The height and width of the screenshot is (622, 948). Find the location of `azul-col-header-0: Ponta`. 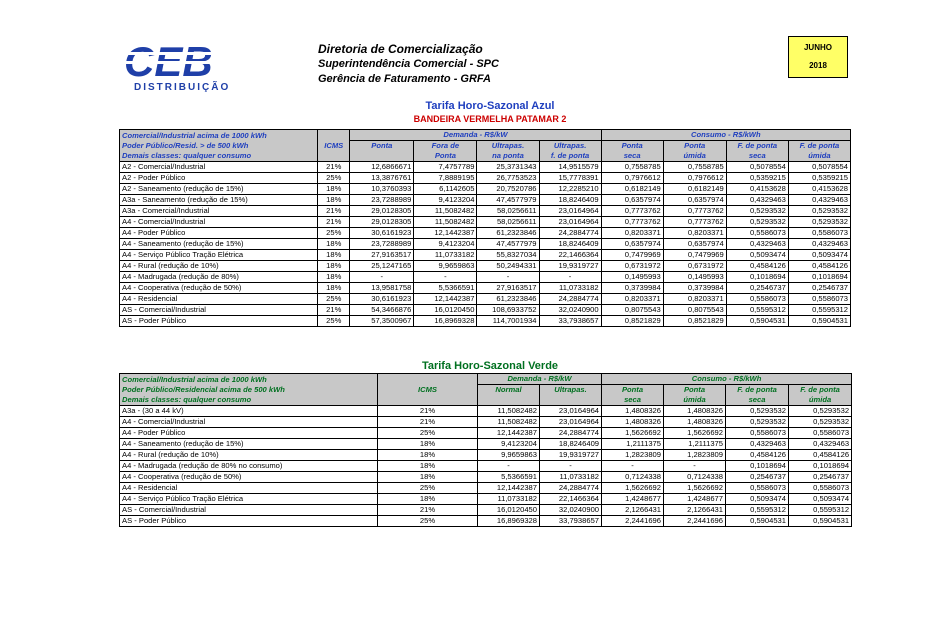

azul-col-header-0: Ponta is located at coordinates (382, 151).